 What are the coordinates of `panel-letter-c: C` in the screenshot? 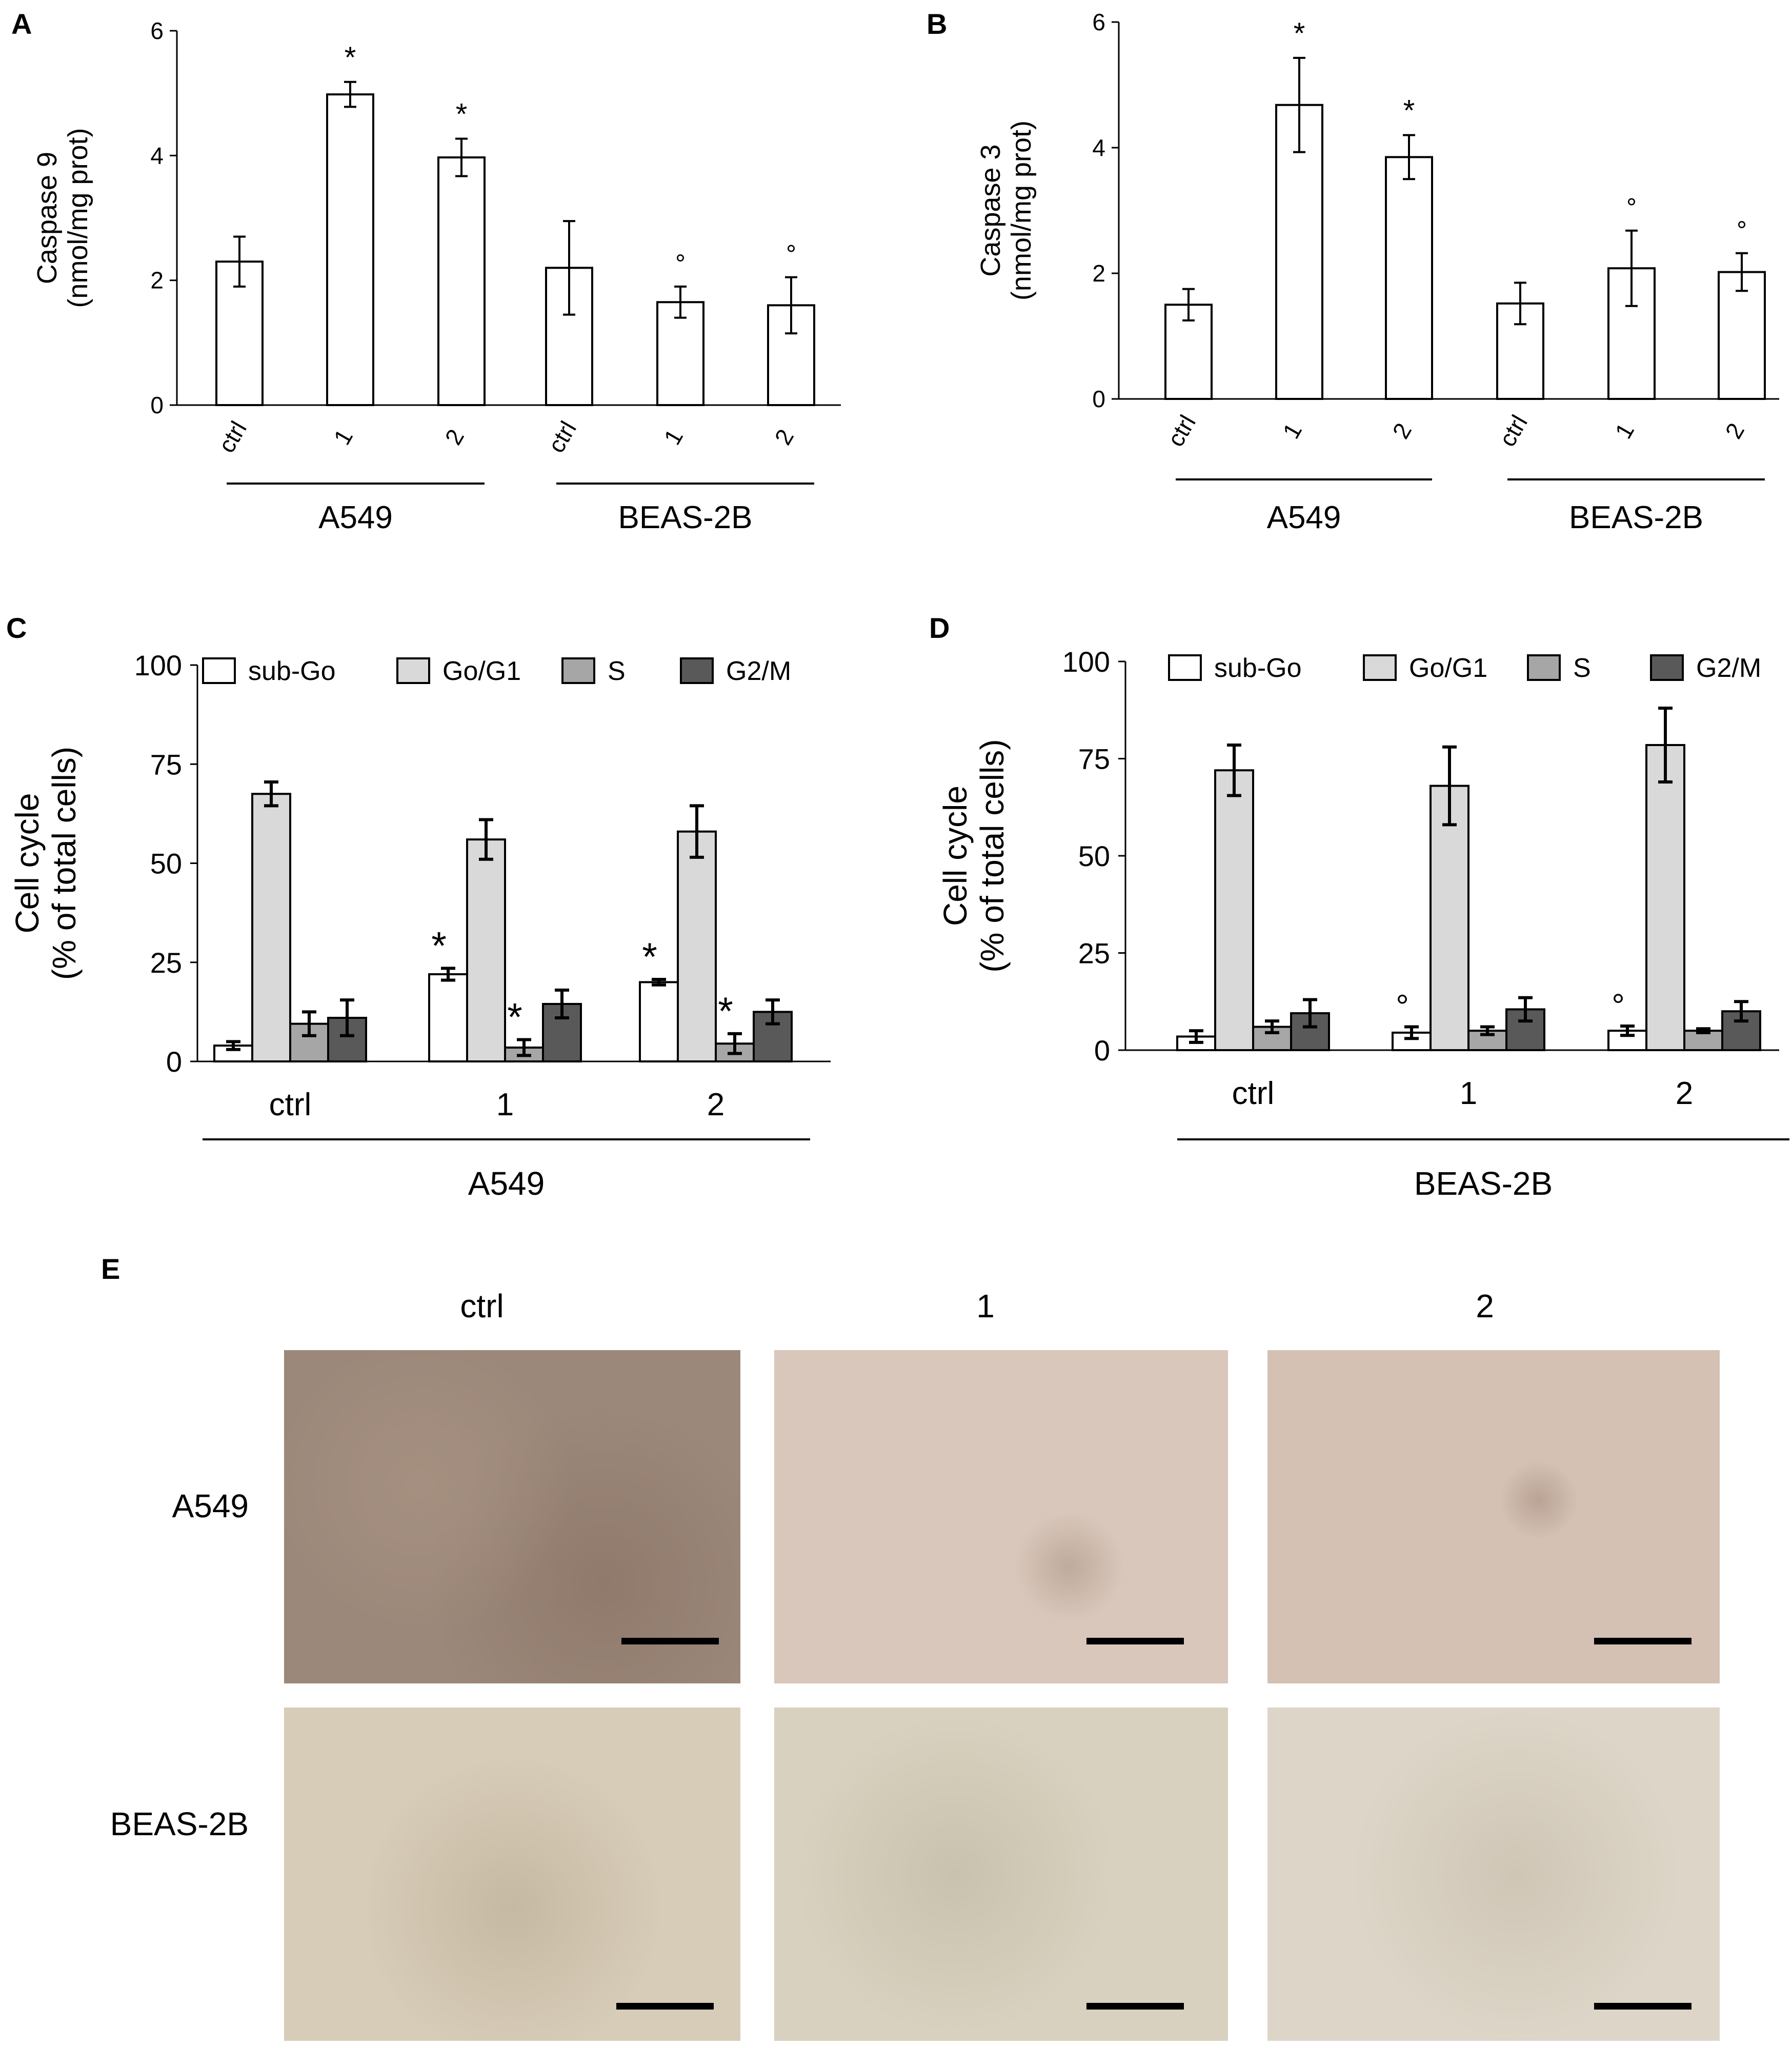 It's located at (16, 628).